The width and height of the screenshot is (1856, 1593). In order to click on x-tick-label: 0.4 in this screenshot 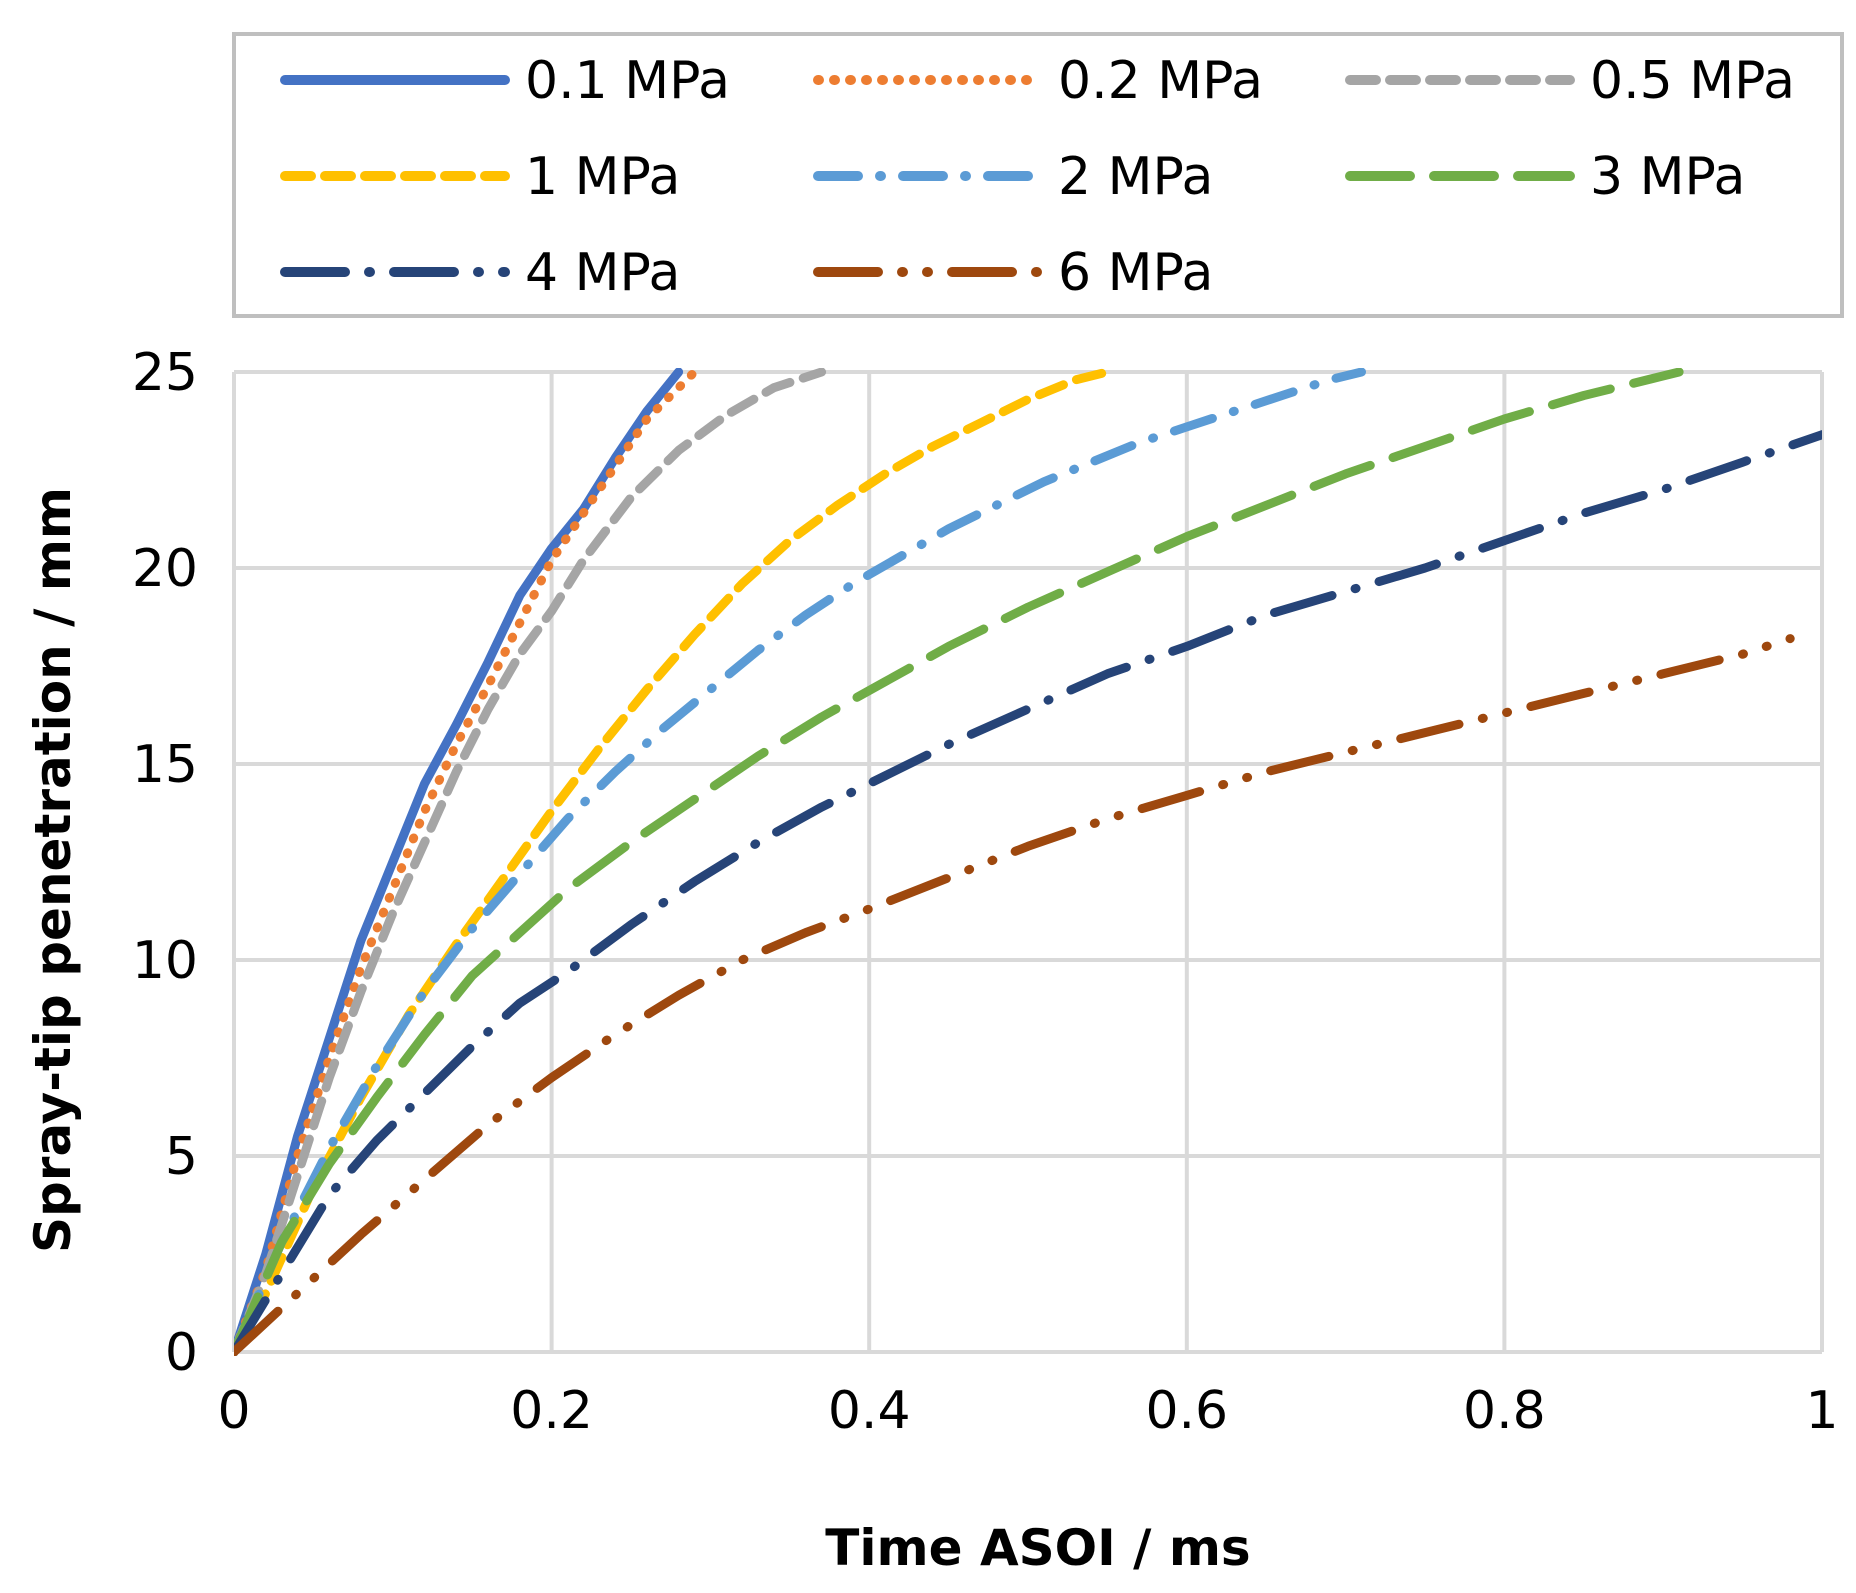, I will do `click(869, 1411)`.